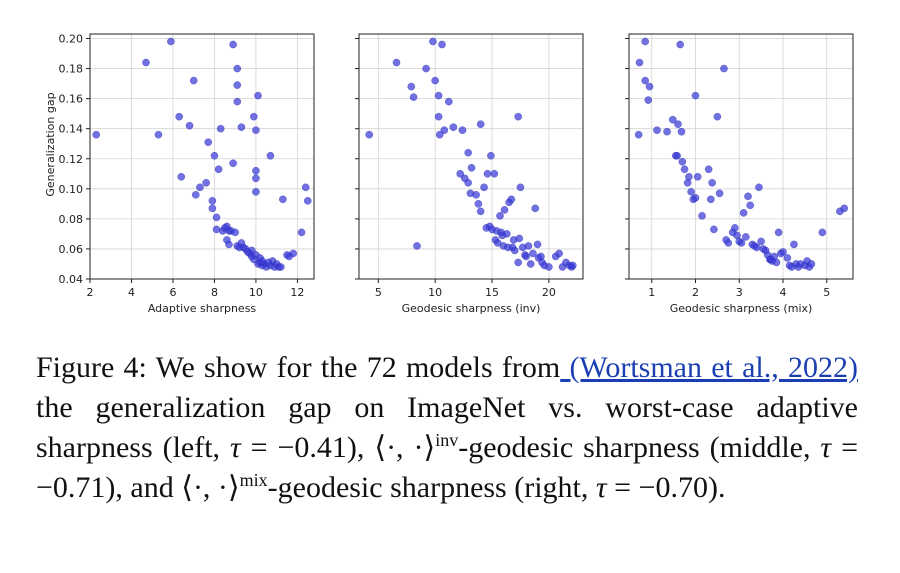 The width and height of the screenshot is (900, 573). I want to click on chart-panel-right: 1 2 3 4 5 Geodesic sharpness (mix), so click(739, 174).